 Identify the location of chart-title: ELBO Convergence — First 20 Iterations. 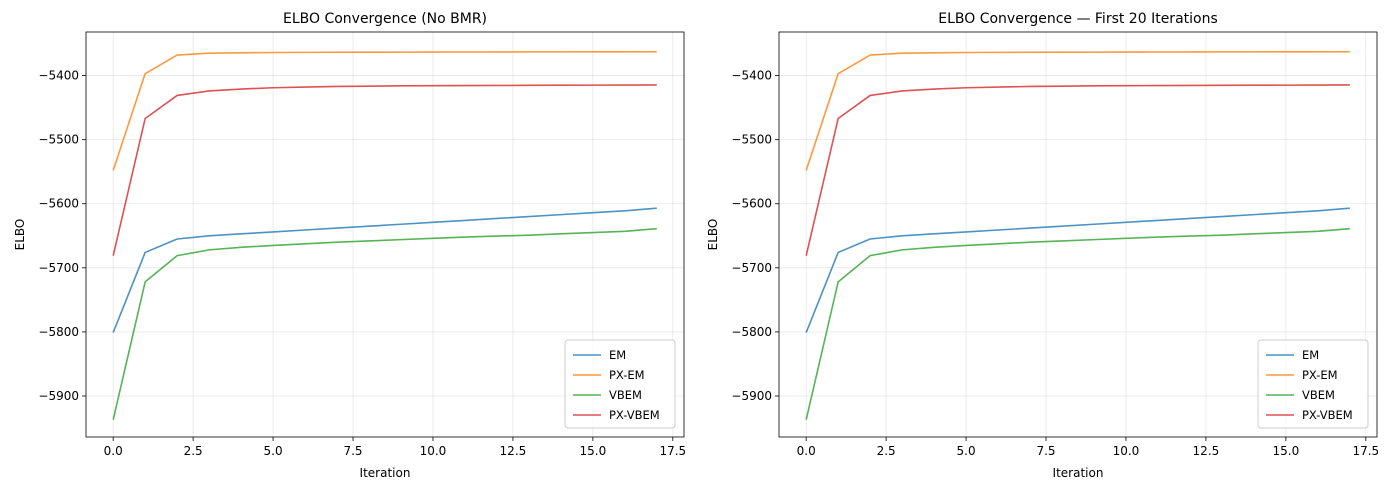
(1078, 19).